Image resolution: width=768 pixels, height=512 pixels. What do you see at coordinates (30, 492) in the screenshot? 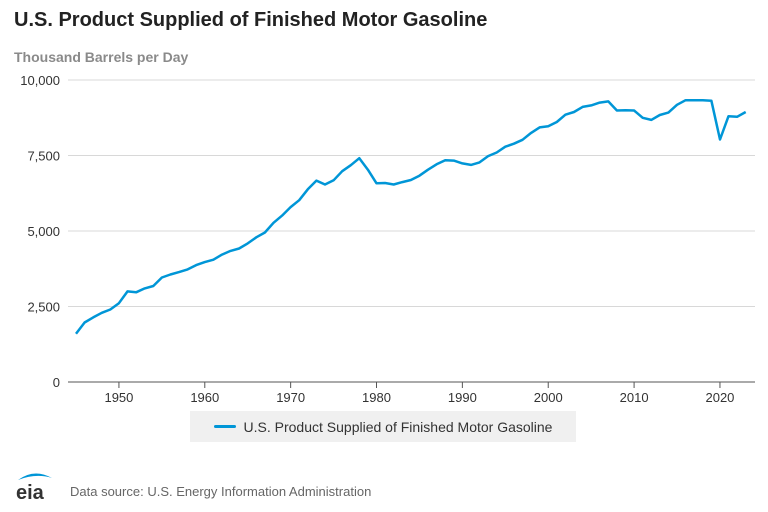
I see `svg-text: eia` at bounding box center [30, 492].